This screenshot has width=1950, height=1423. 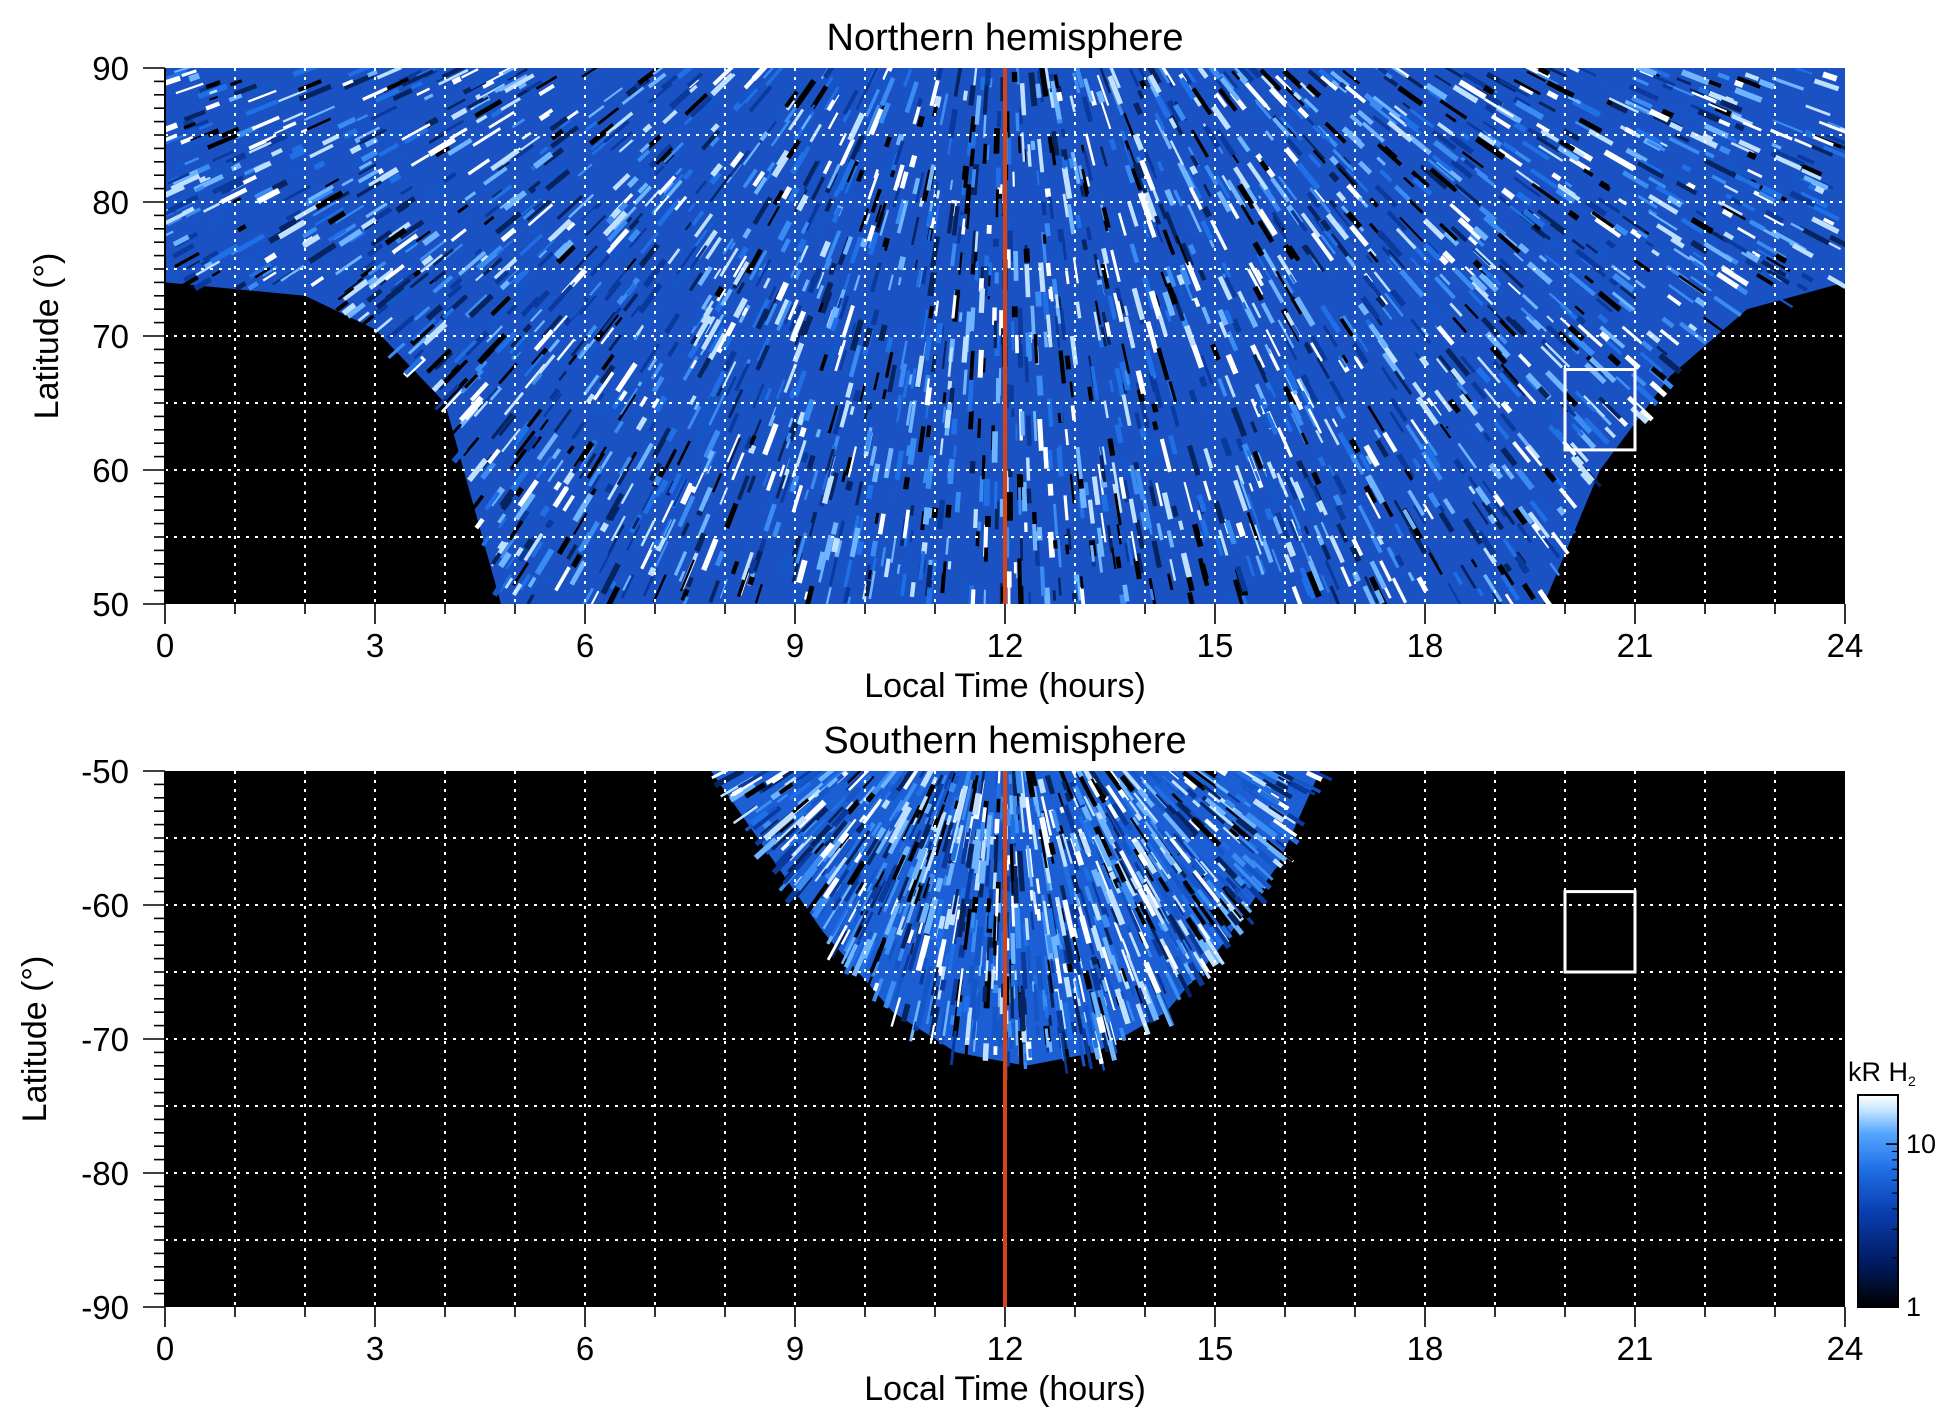 I want to click on x-tick-label: 18, so click(x=1425, y=1348).